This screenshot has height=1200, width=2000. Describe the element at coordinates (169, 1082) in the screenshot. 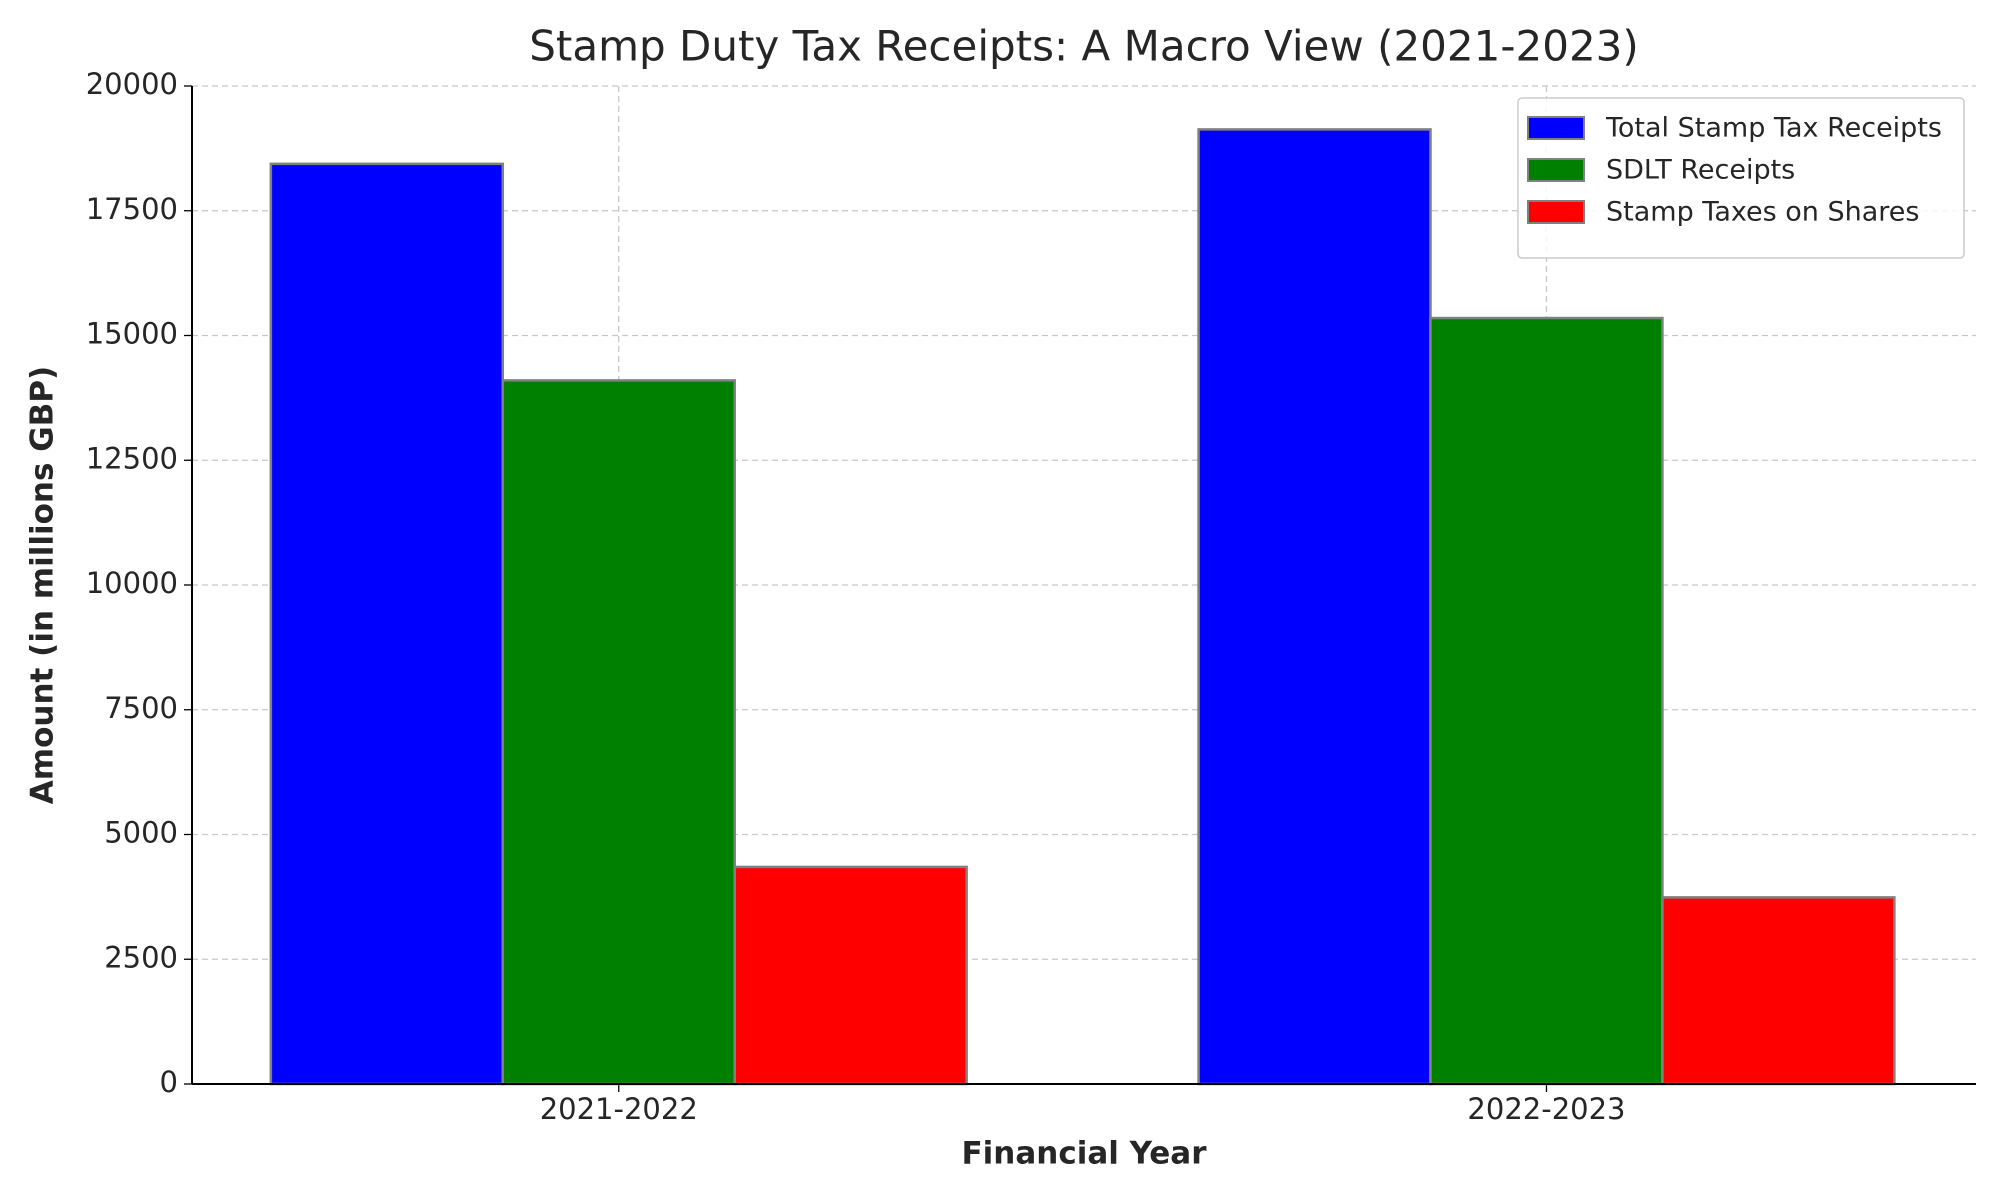

I see `y-tick-label: 0` at that location.